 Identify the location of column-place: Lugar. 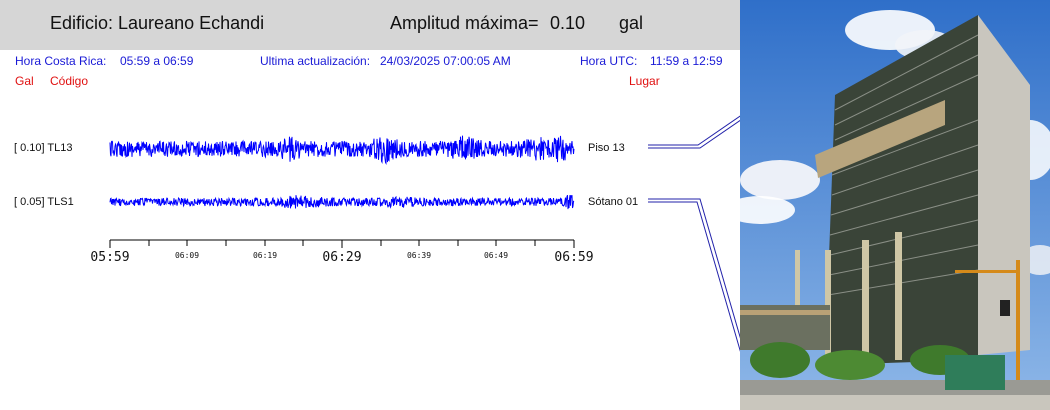
(644, 81).